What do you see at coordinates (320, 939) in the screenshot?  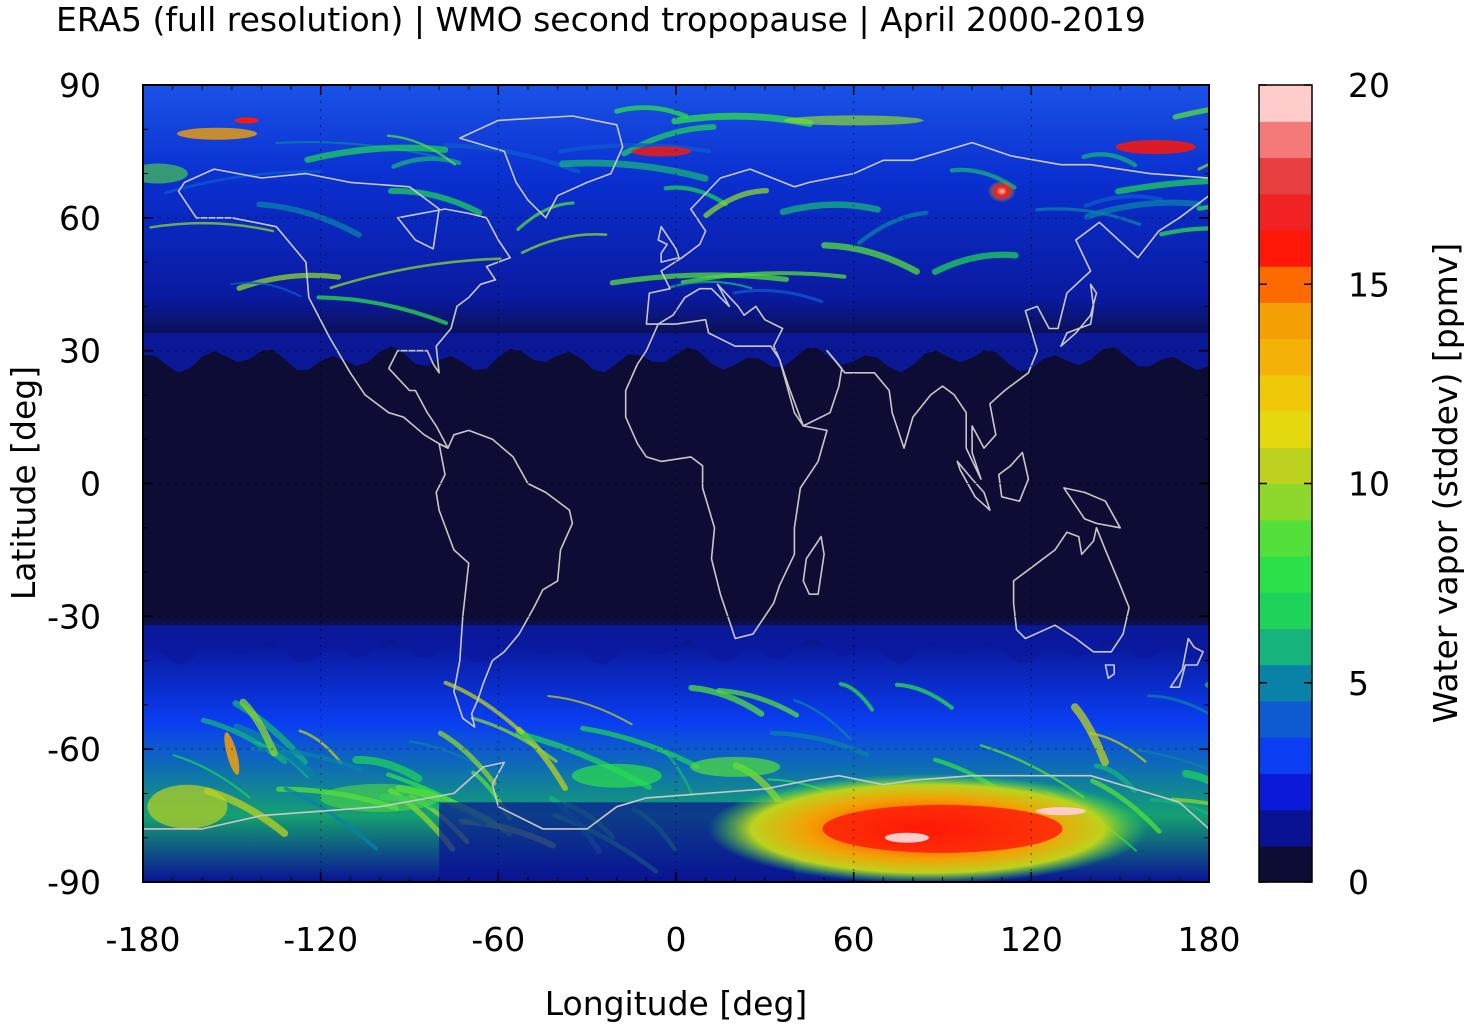 I see `x-tick-label: -120` at bounding box center [320, 939].